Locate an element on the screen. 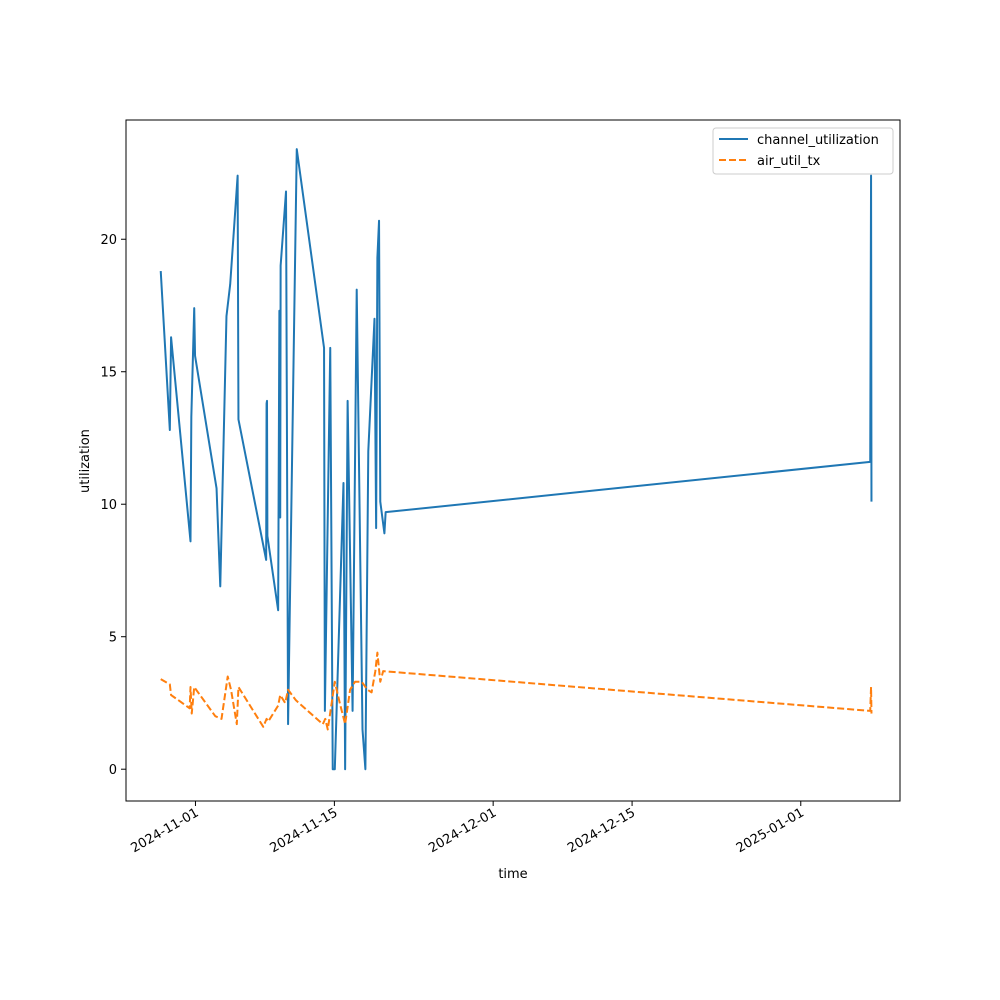  y-tick-label: 5 is located at coordinates (113, 638).